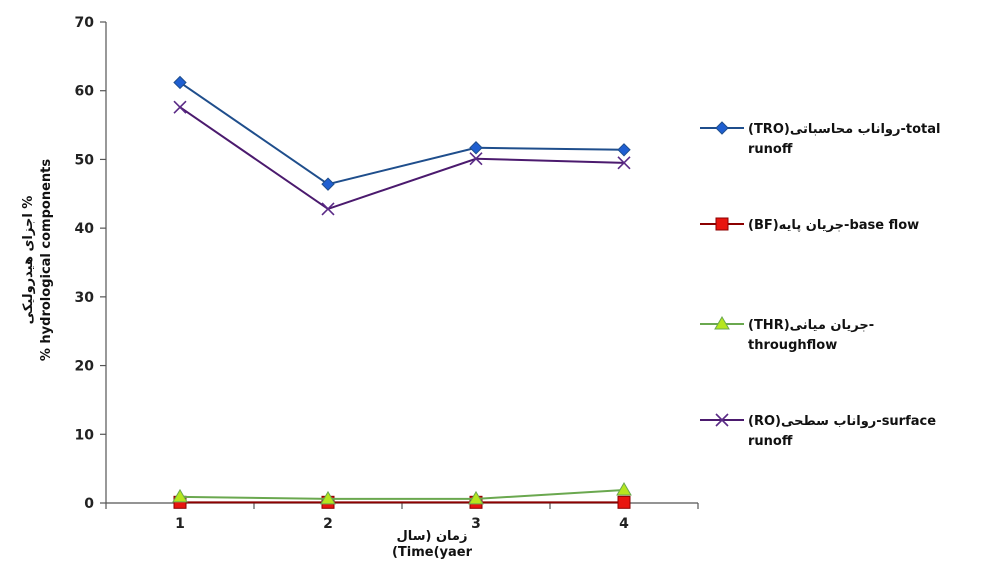  Describe the element at coordinates (818, 431) in the screenshot. I see `legend-entry: (RO)رواناب سطحی-surface runoff` at that location.